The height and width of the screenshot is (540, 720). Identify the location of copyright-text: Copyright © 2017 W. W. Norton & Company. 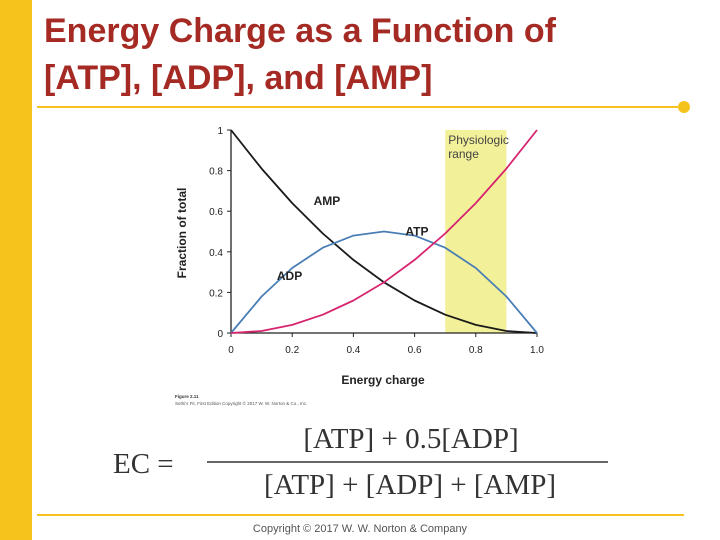
(360, 529).